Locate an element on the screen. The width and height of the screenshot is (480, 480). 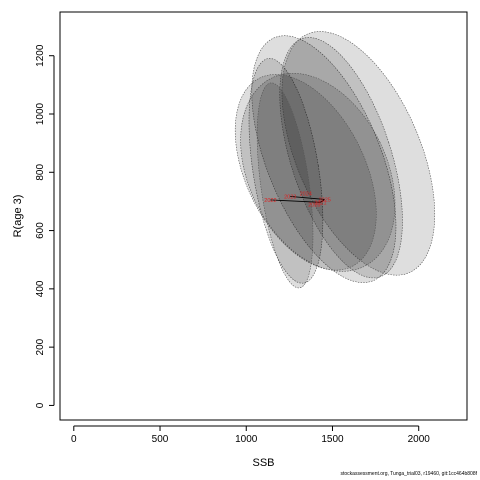
x-tick-label: 500 is located at coordinates (160, 439).